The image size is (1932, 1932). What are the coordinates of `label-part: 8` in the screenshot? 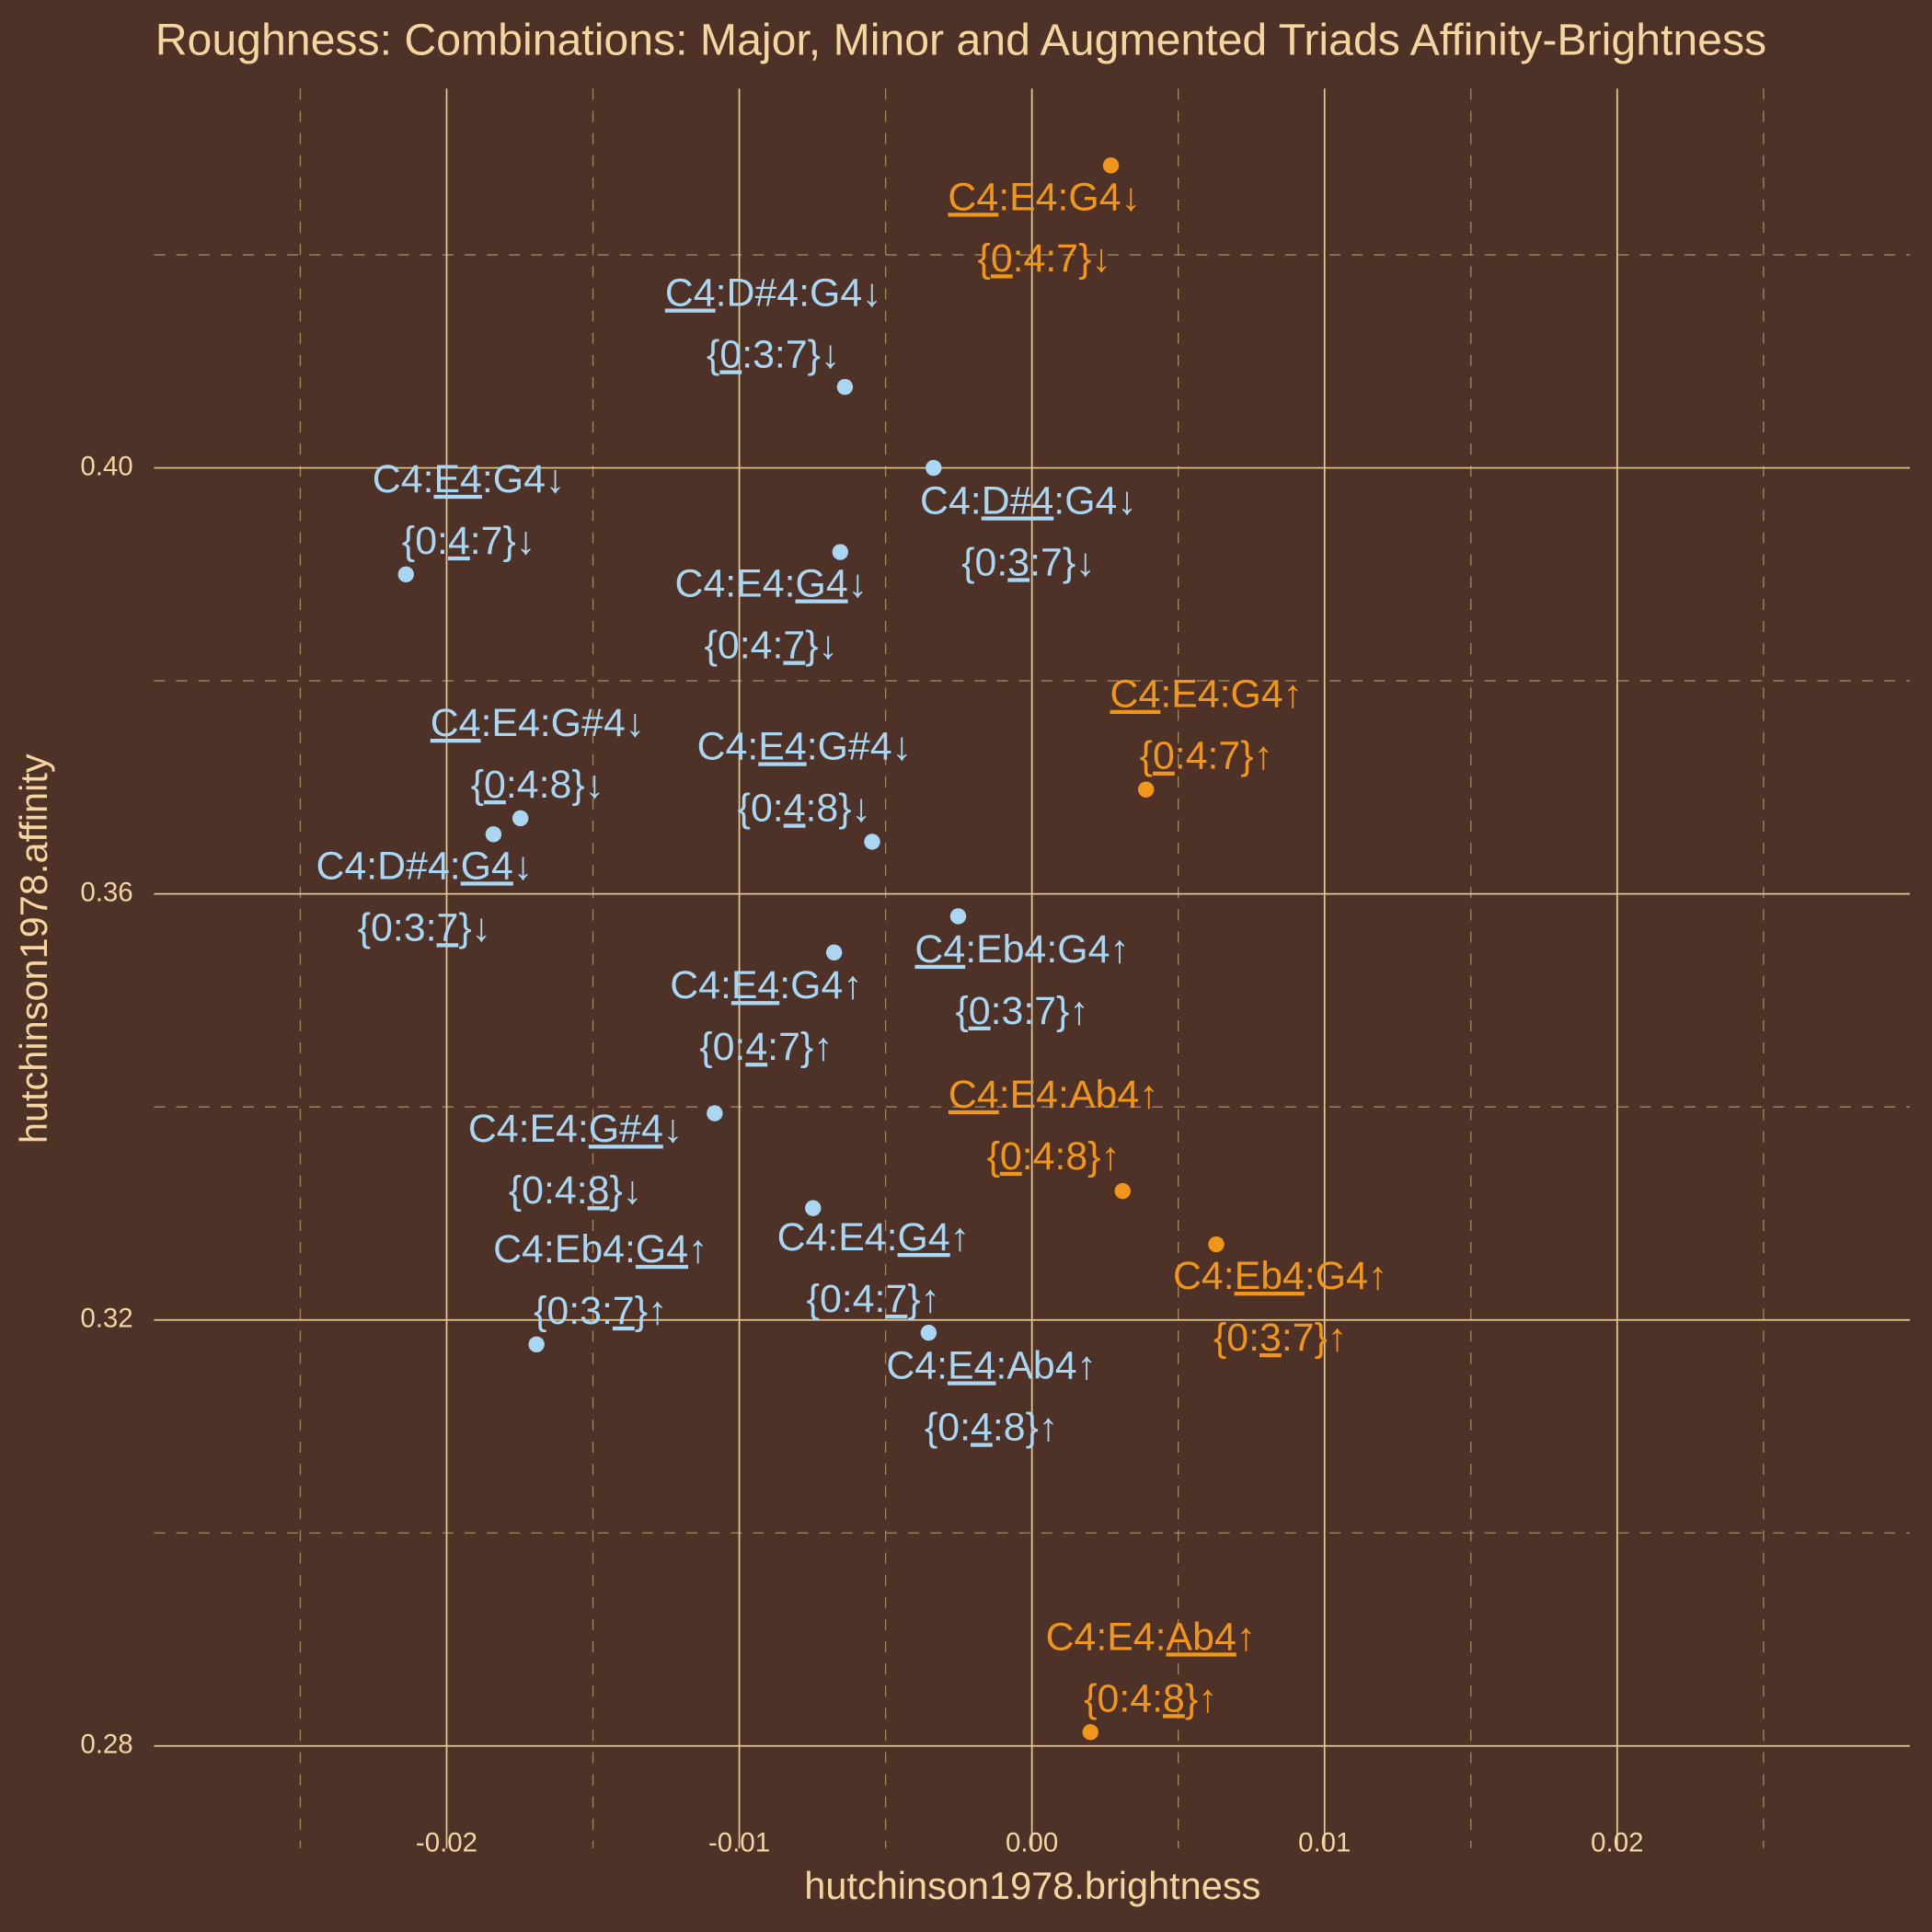 It's located at (599, 1190).